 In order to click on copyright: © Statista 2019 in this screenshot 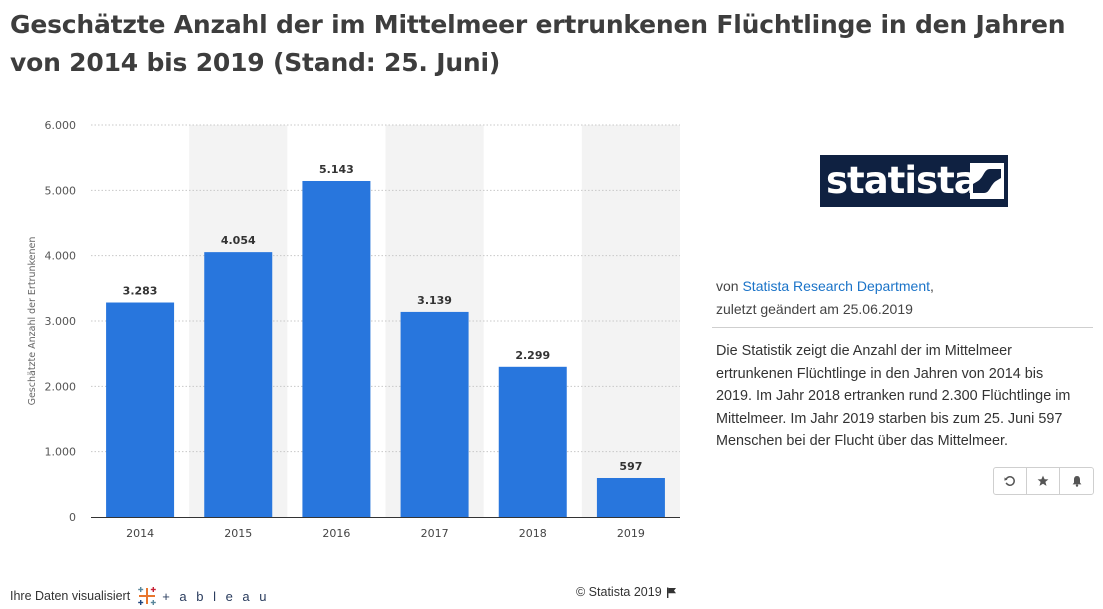, I will do `click(626, 592)`.